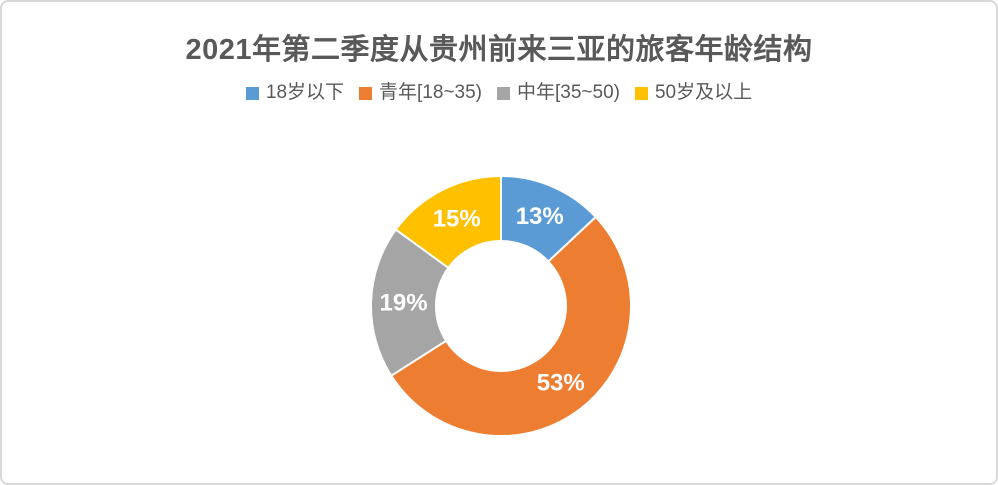 The width and height of the screenshot is (998, 485). What do you see at coordinates (540, 216) in the screenshot?
I see `slice-data-label: 13%` at bounding box center [540, 216].